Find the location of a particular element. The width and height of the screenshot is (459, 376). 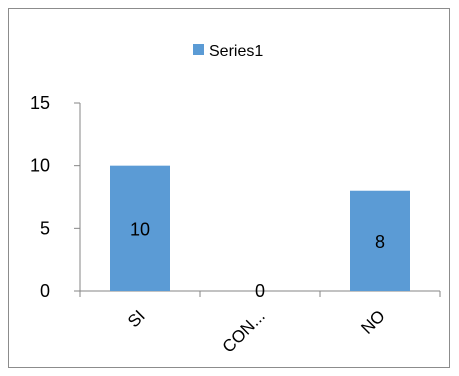

y-tick-label: 10 is located at coordinates (40, 166).